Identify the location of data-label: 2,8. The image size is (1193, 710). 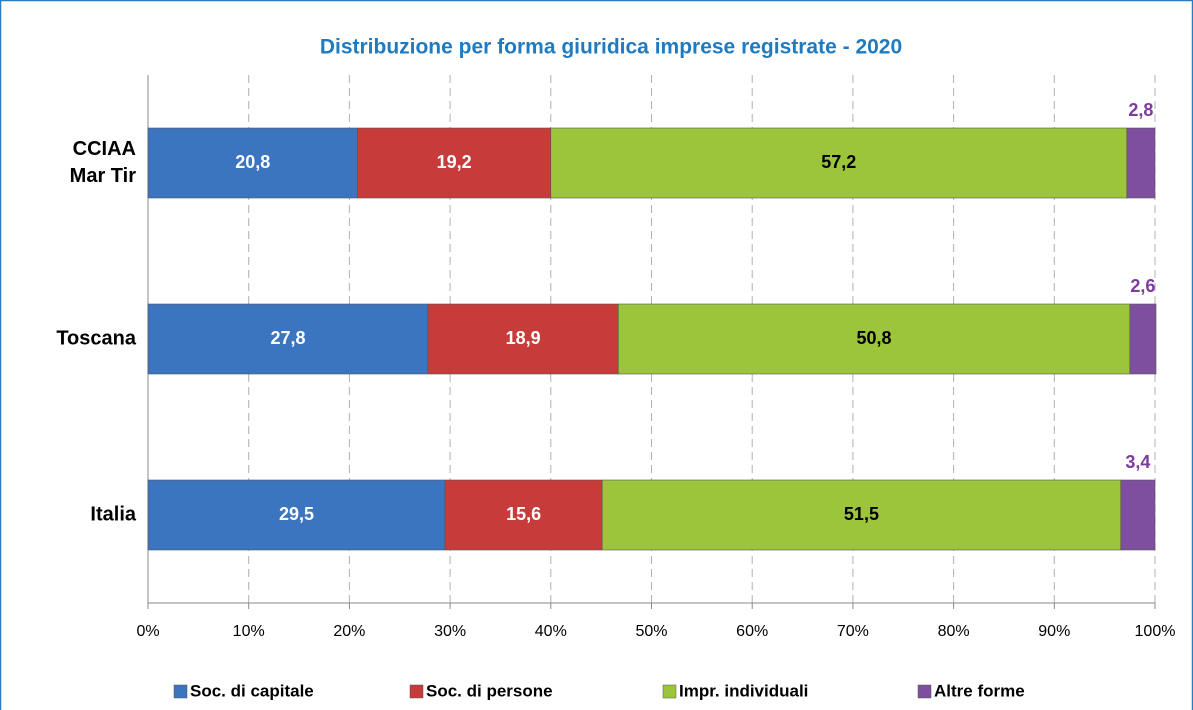
(1140, 110).